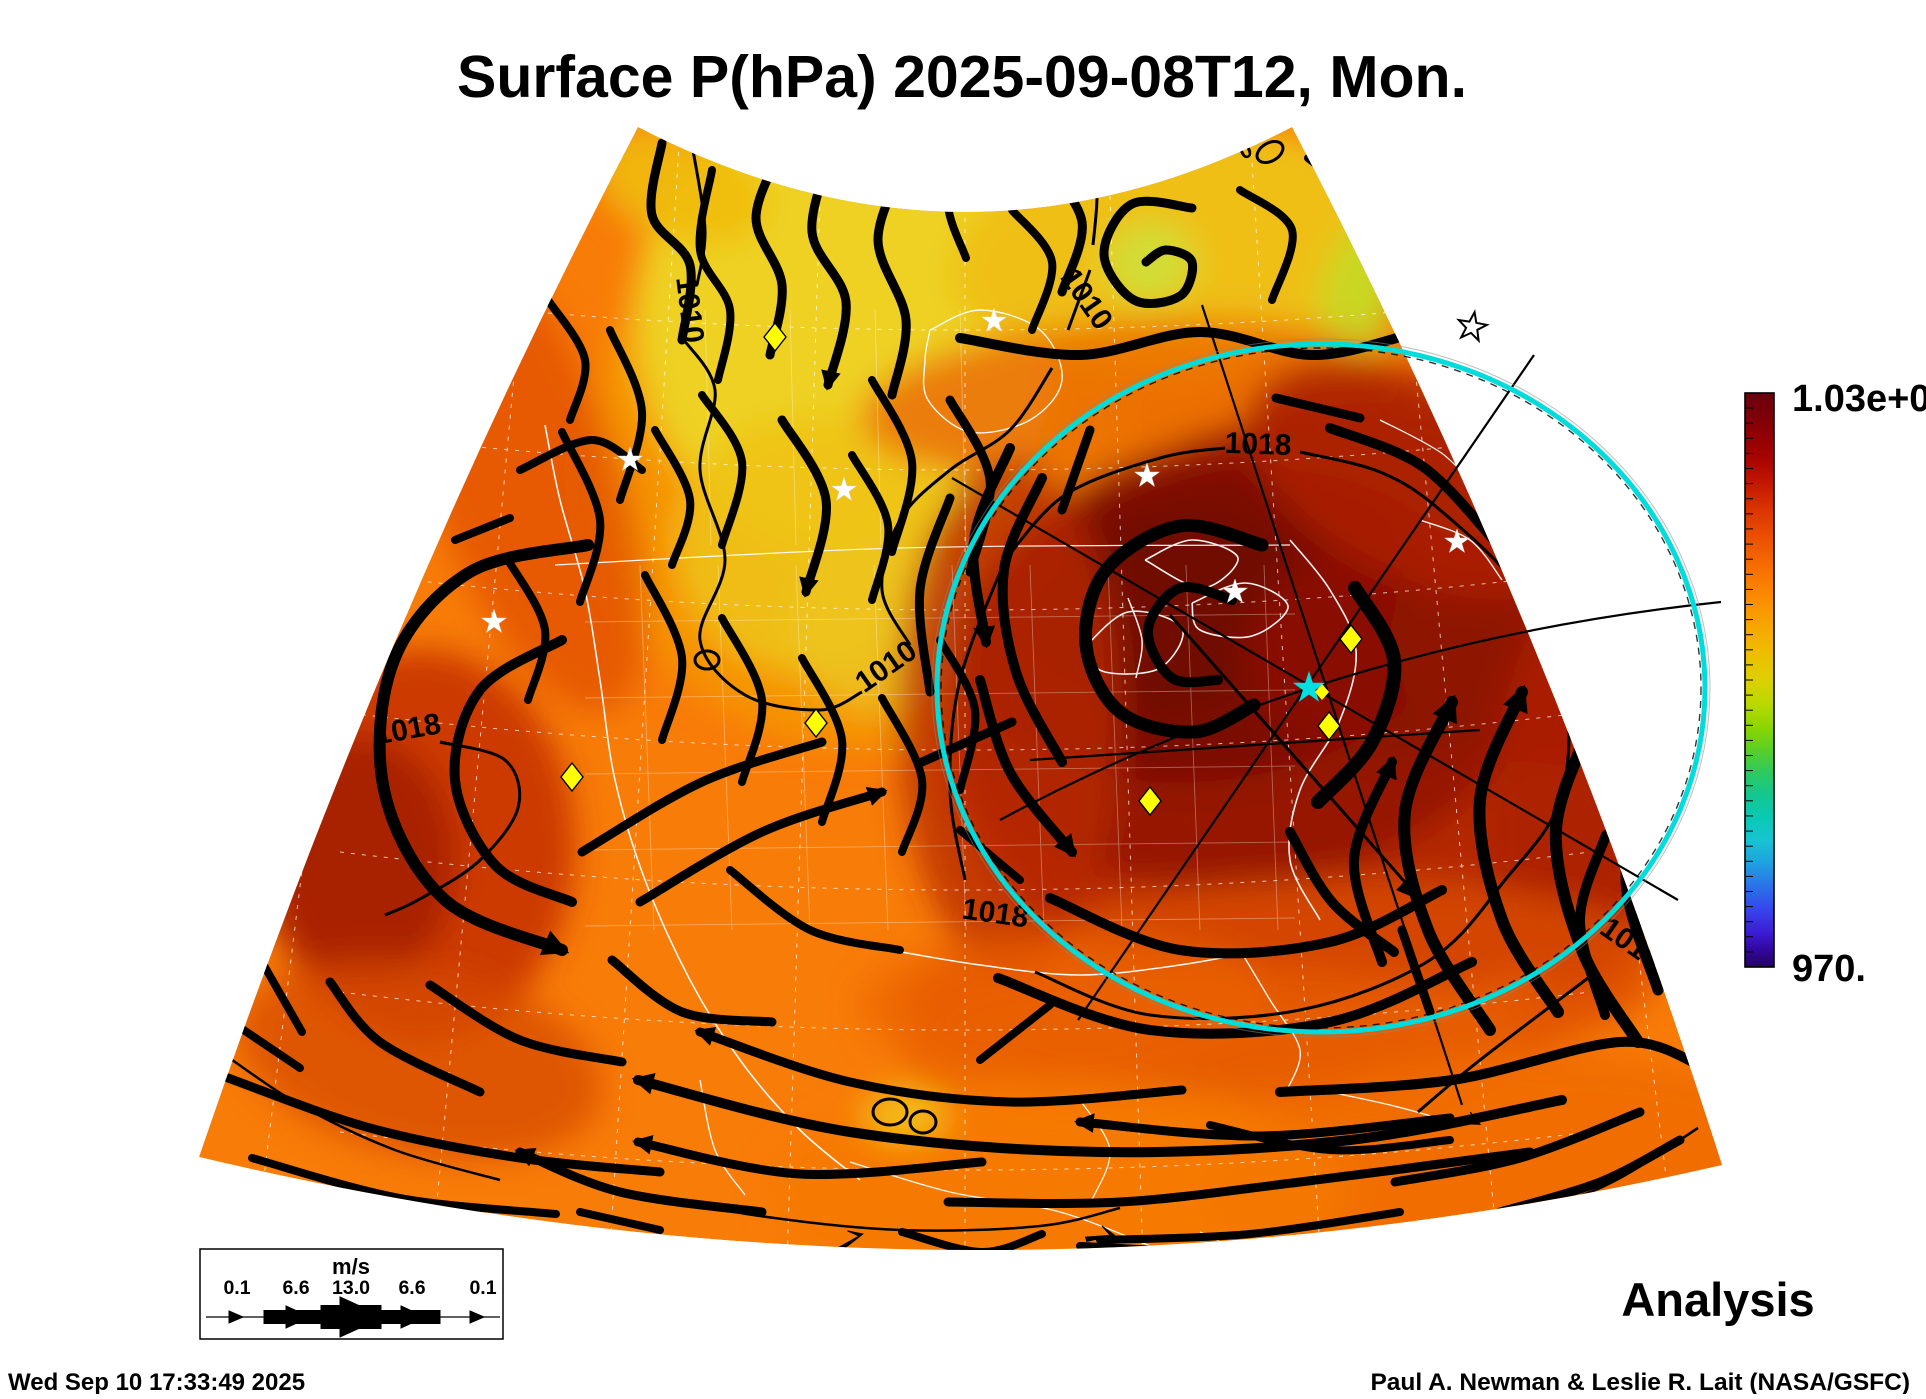  What do you see at coordinates (1717, 1299) in the screenshot?
I see `svg-text: Analysis` at bounding box center [1717, 1299].